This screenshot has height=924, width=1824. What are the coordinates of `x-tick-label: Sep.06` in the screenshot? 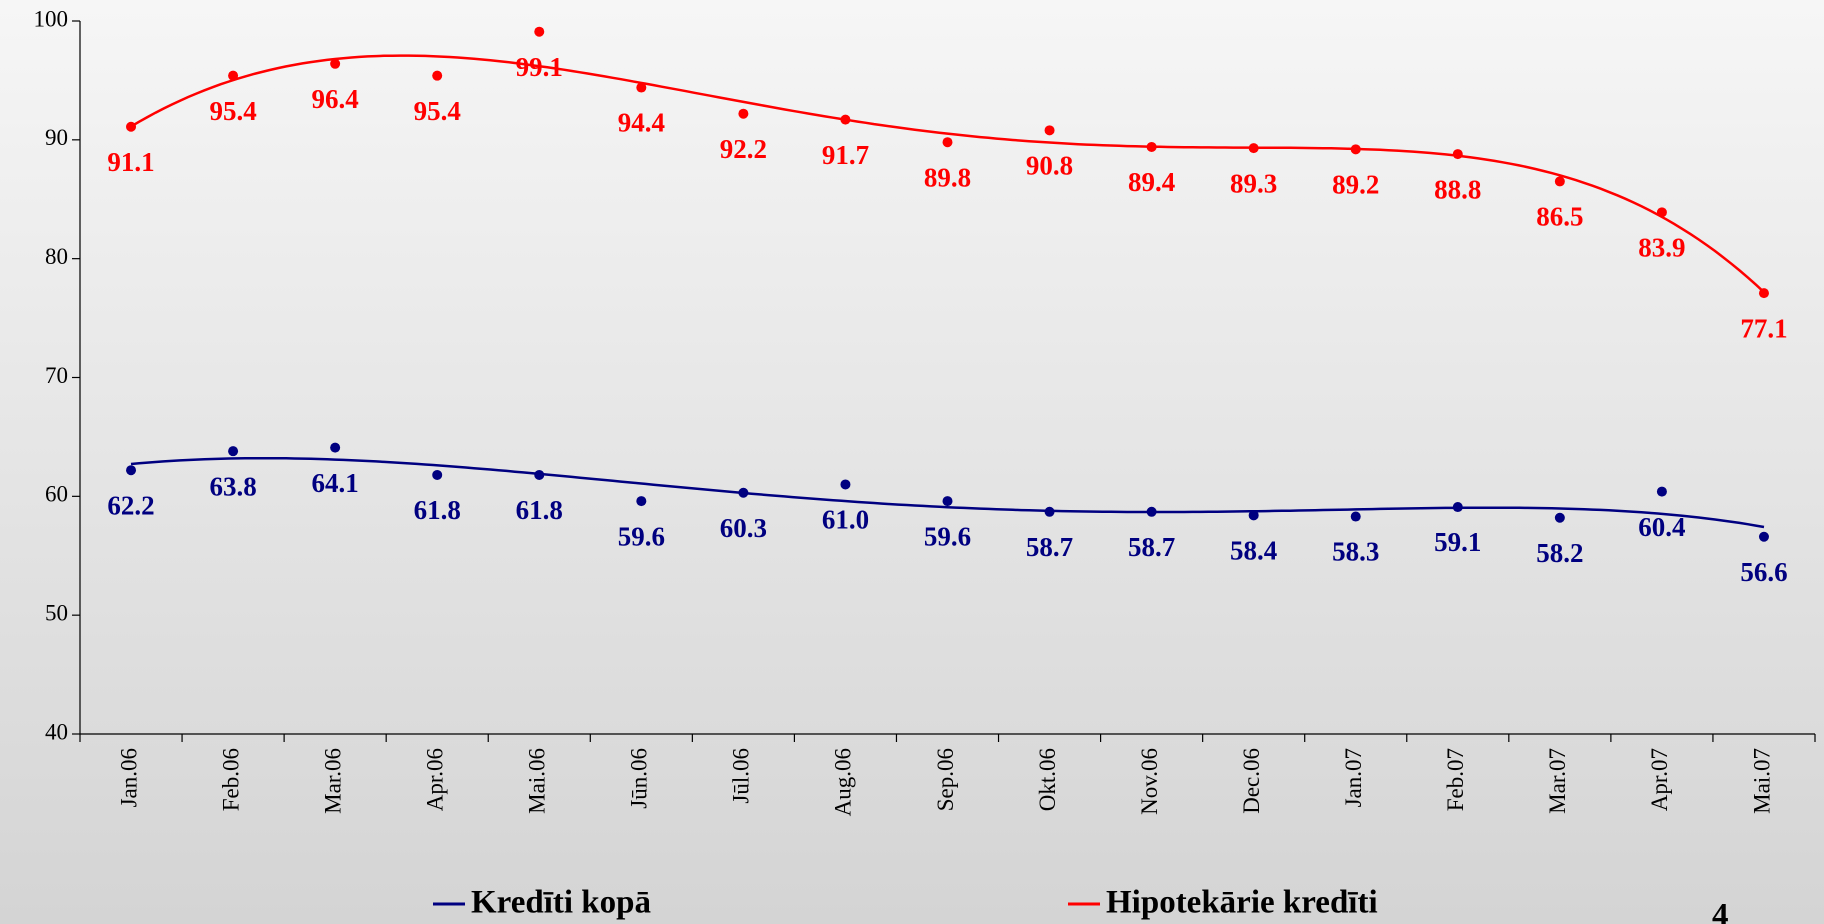 It's located at (945, 779).